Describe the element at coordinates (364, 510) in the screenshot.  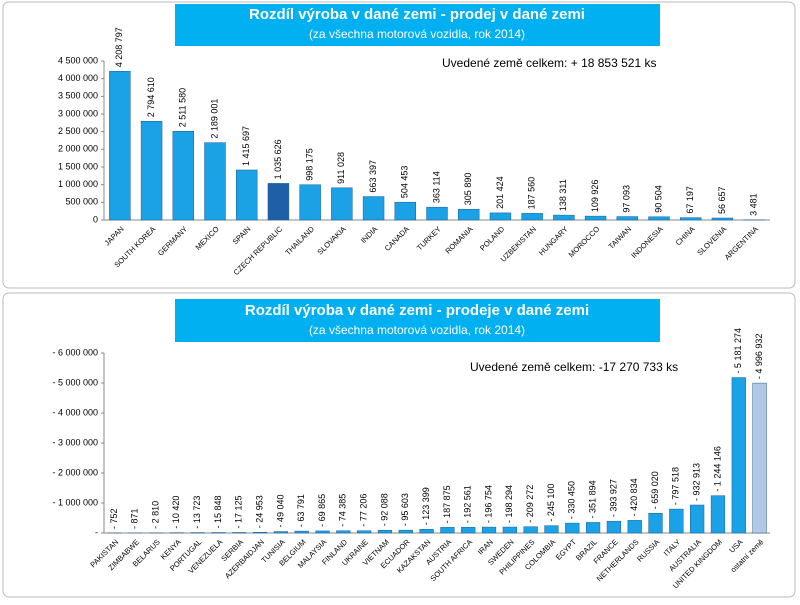
I see `value-label: - 77 206` at that location.